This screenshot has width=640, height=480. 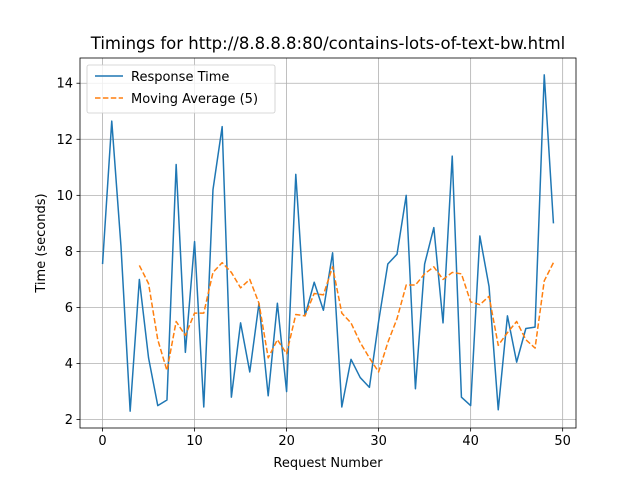 I want to click on legend-label-moving-average: Moving Average (5), so click(x=194, y=99).